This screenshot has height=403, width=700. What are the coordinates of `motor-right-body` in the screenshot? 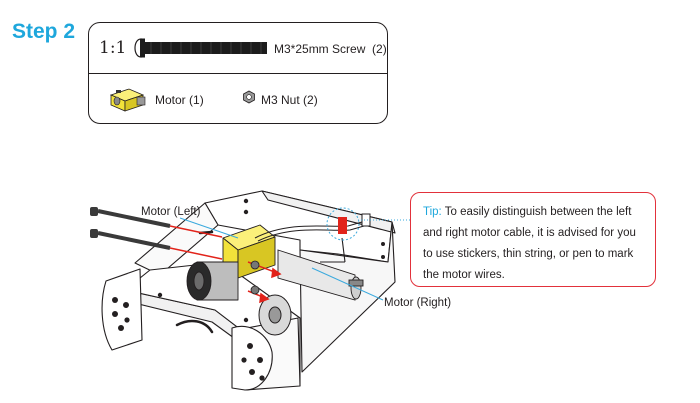 It's located at (320, 275).